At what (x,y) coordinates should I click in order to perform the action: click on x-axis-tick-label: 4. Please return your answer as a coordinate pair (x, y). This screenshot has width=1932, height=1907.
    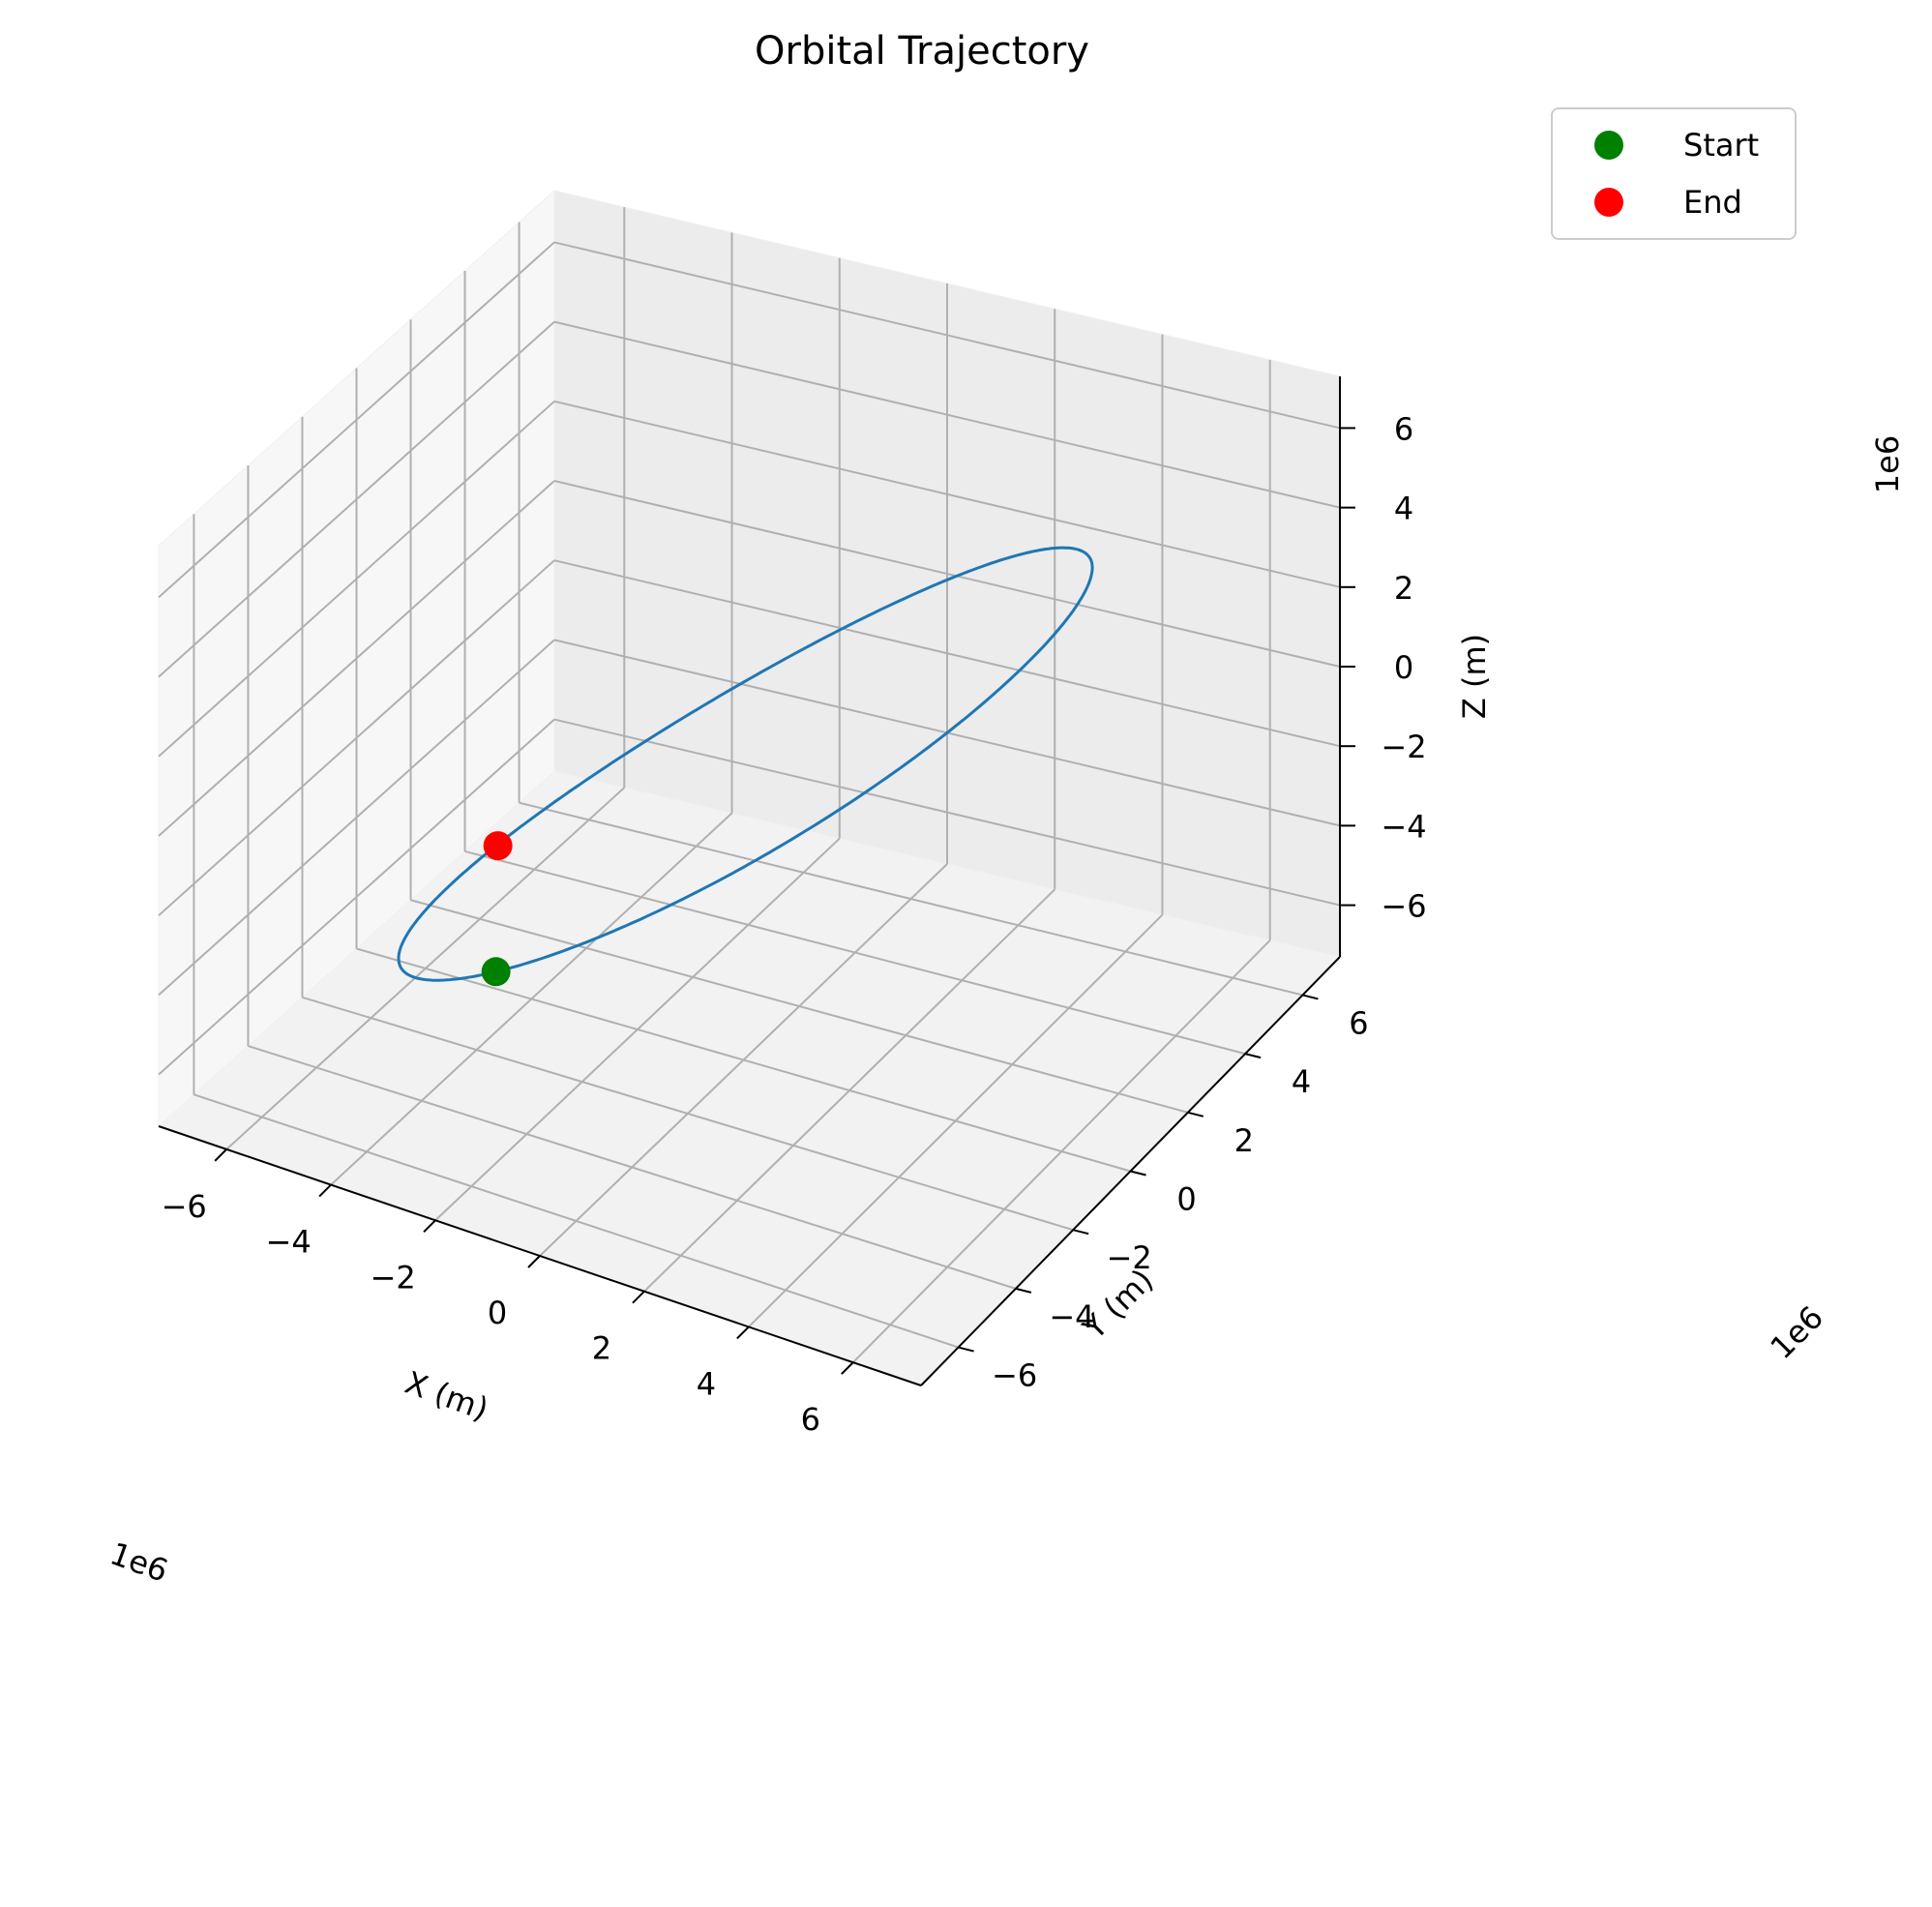
    Looking at the image, I should click on (706, 1383).